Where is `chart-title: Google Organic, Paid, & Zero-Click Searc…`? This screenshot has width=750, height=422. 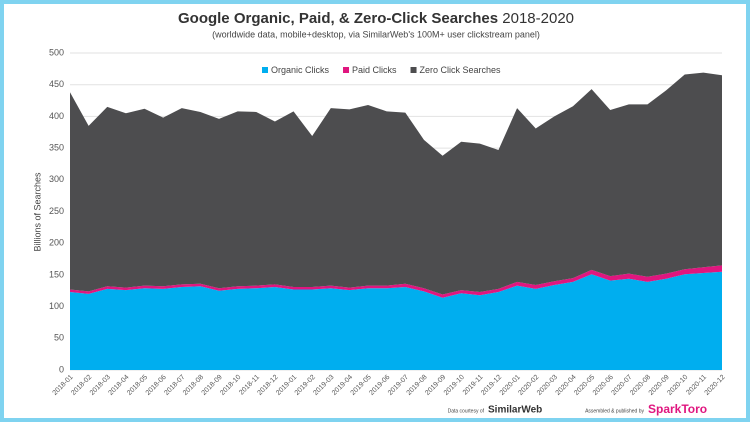 chart-title: Google Organic, Paid, & Zero-Click Searc… is located at coordinates (338, 18).